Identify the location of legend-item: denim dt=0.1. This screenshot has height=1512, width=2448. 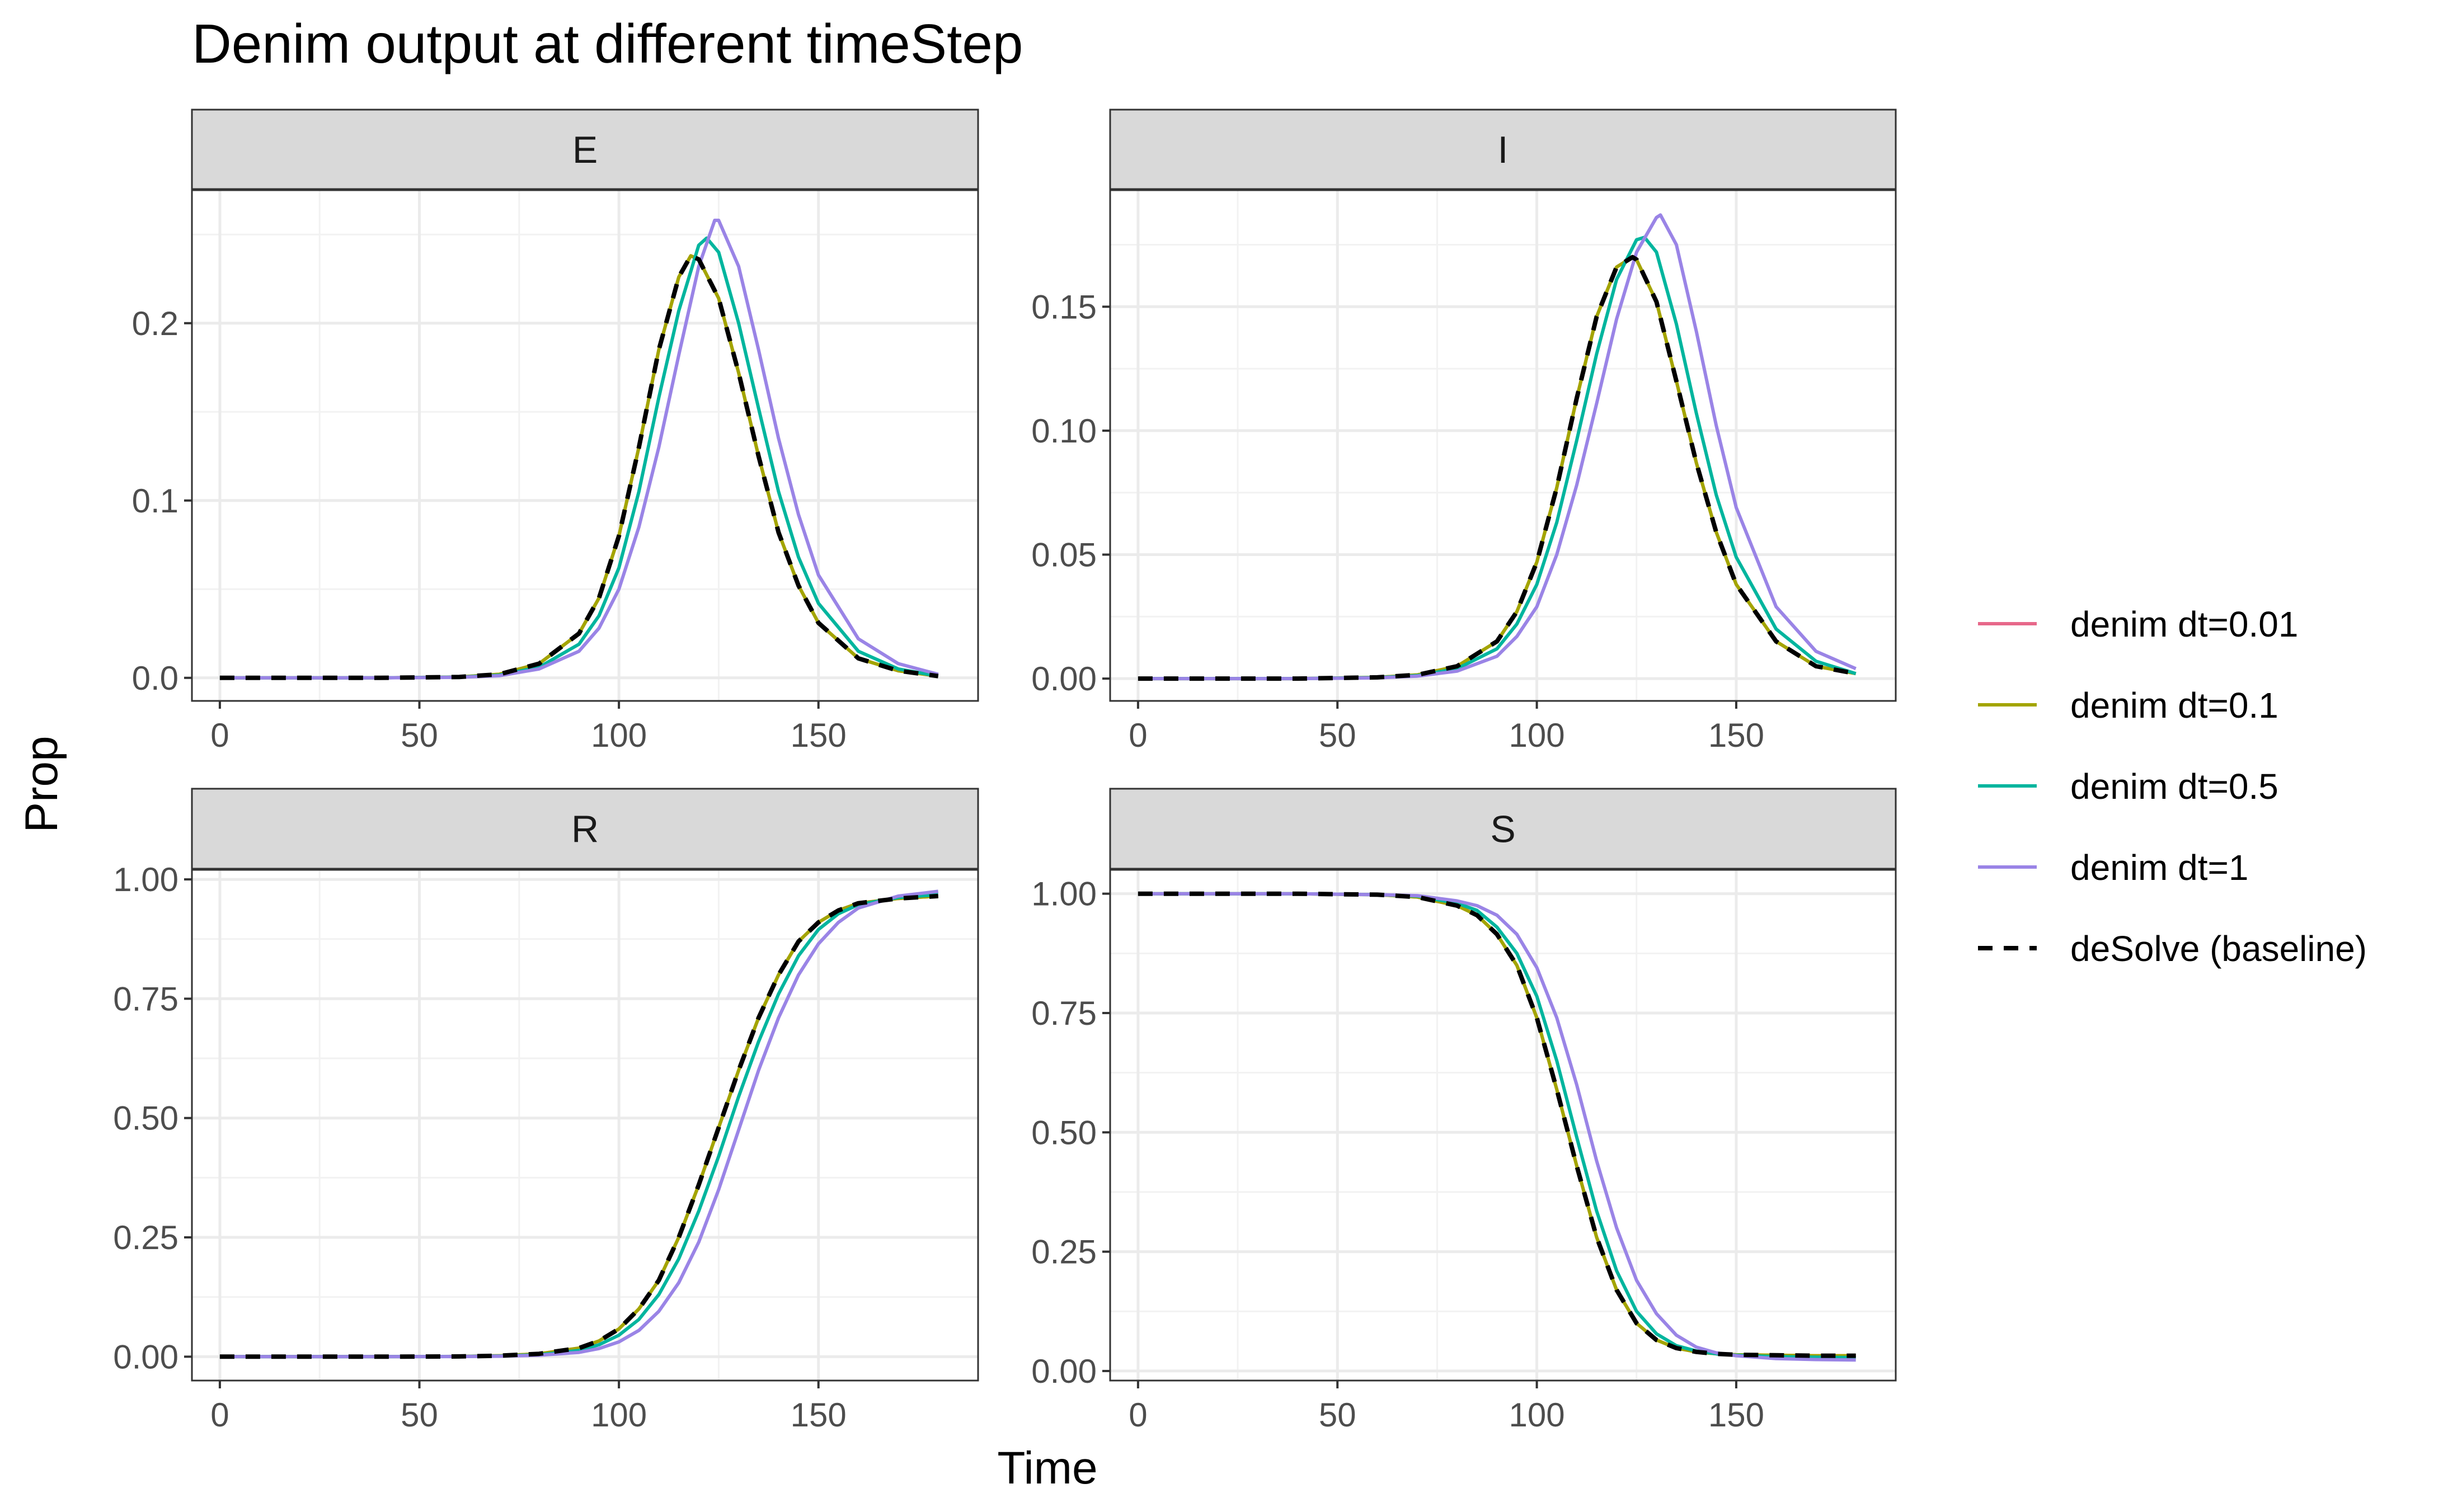
(2128, 705).